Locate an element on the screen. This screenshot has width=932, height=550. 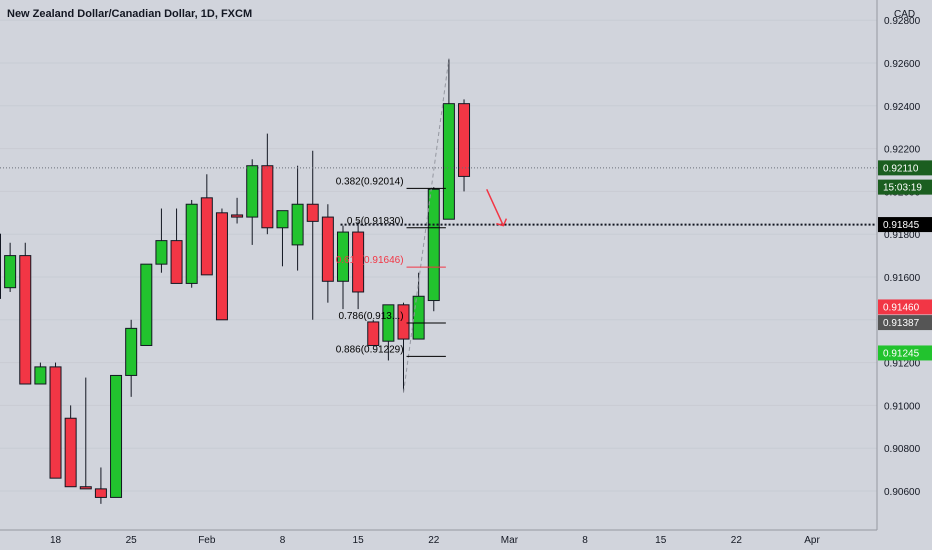
fib-trend-line is located at coordinates (426, 225).